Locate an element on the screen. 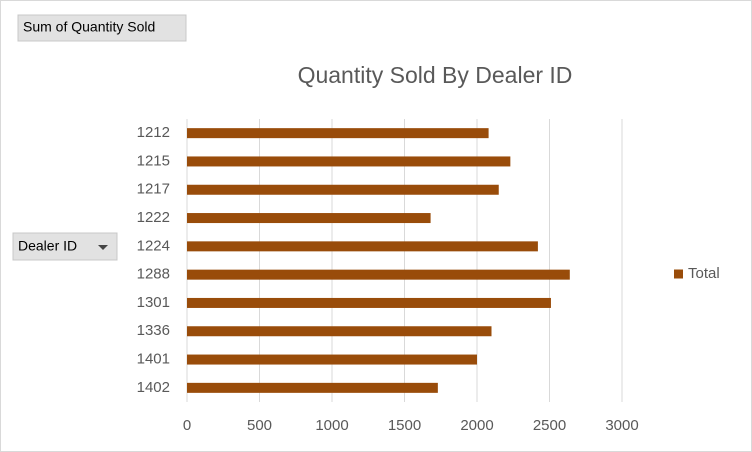 This screenshot has height=452, width=752. axis-field-button: Dealer ID is located at coordinates (65, 246).